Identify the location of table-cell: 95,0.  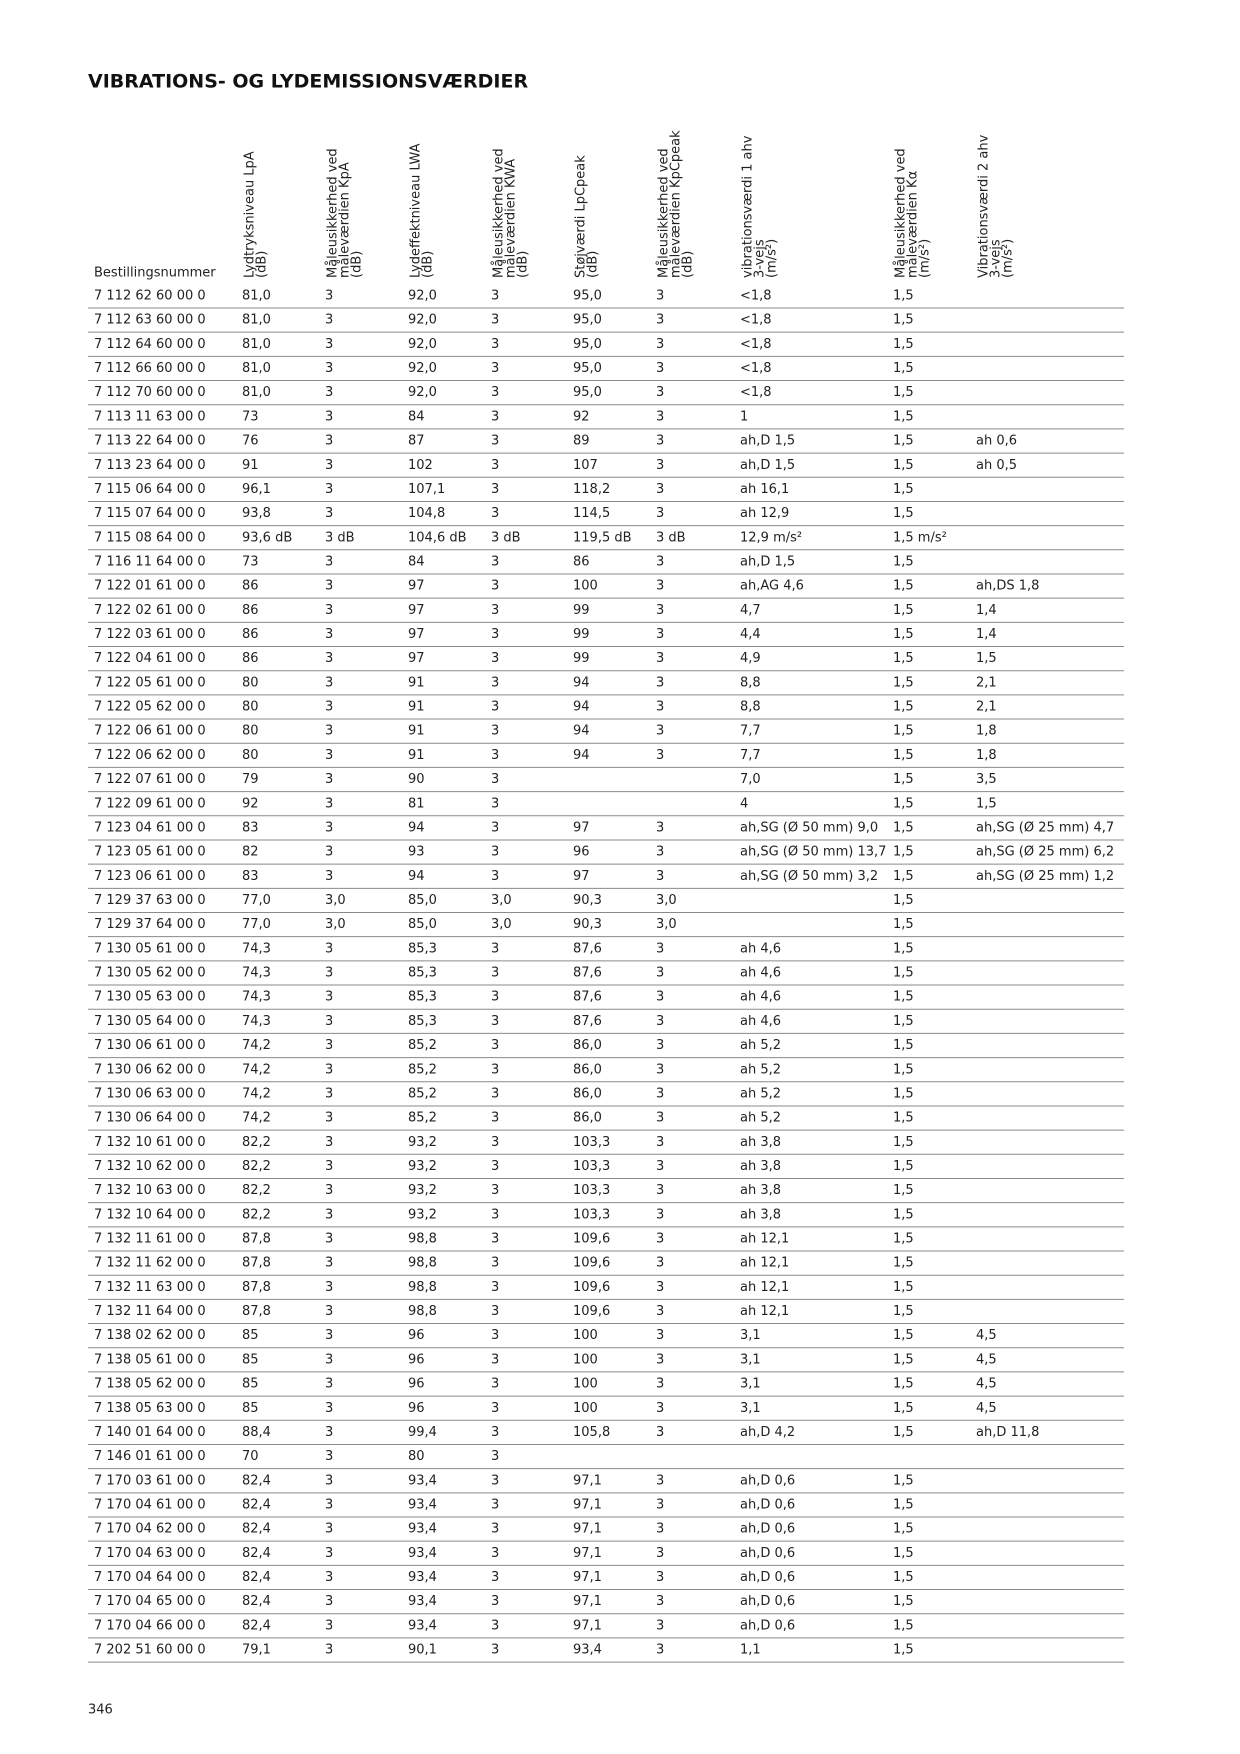
(587, 368).